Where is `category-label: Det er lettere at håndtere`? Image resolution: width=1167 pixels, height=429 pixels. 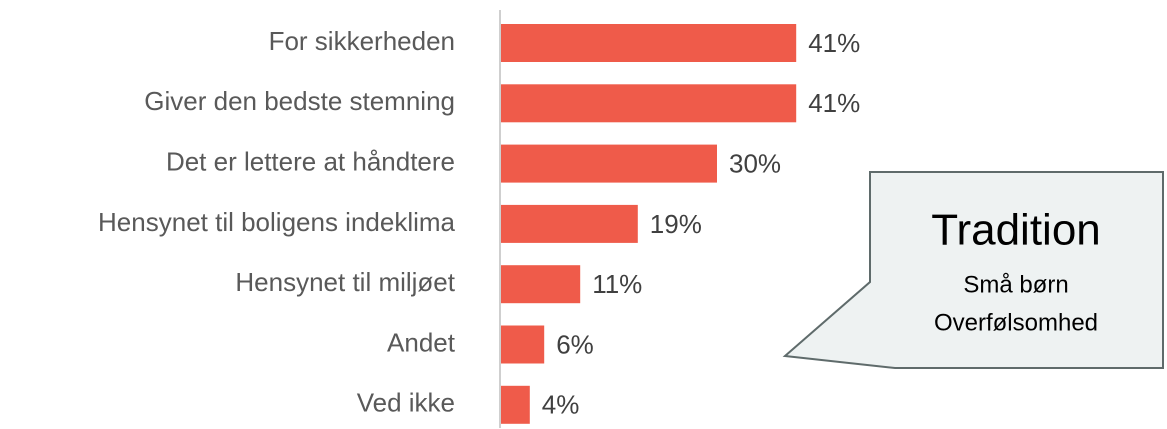
category-label: Det er lettere at håndtere is located at coordinates (310, 161).